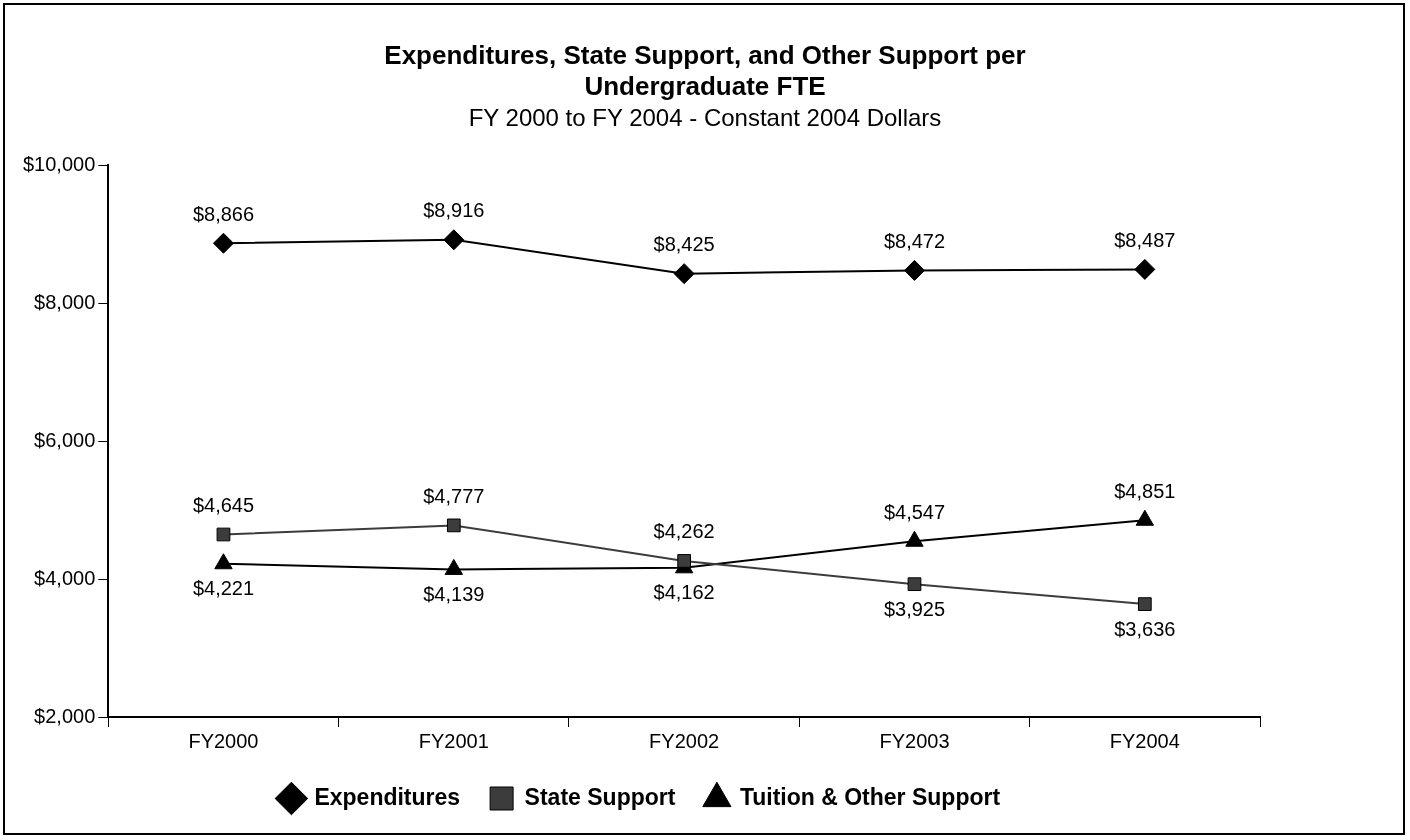  Describe the element at coordinates (453, 740) in the screenshot. I see `x-tick-label: FY2001` at that location.